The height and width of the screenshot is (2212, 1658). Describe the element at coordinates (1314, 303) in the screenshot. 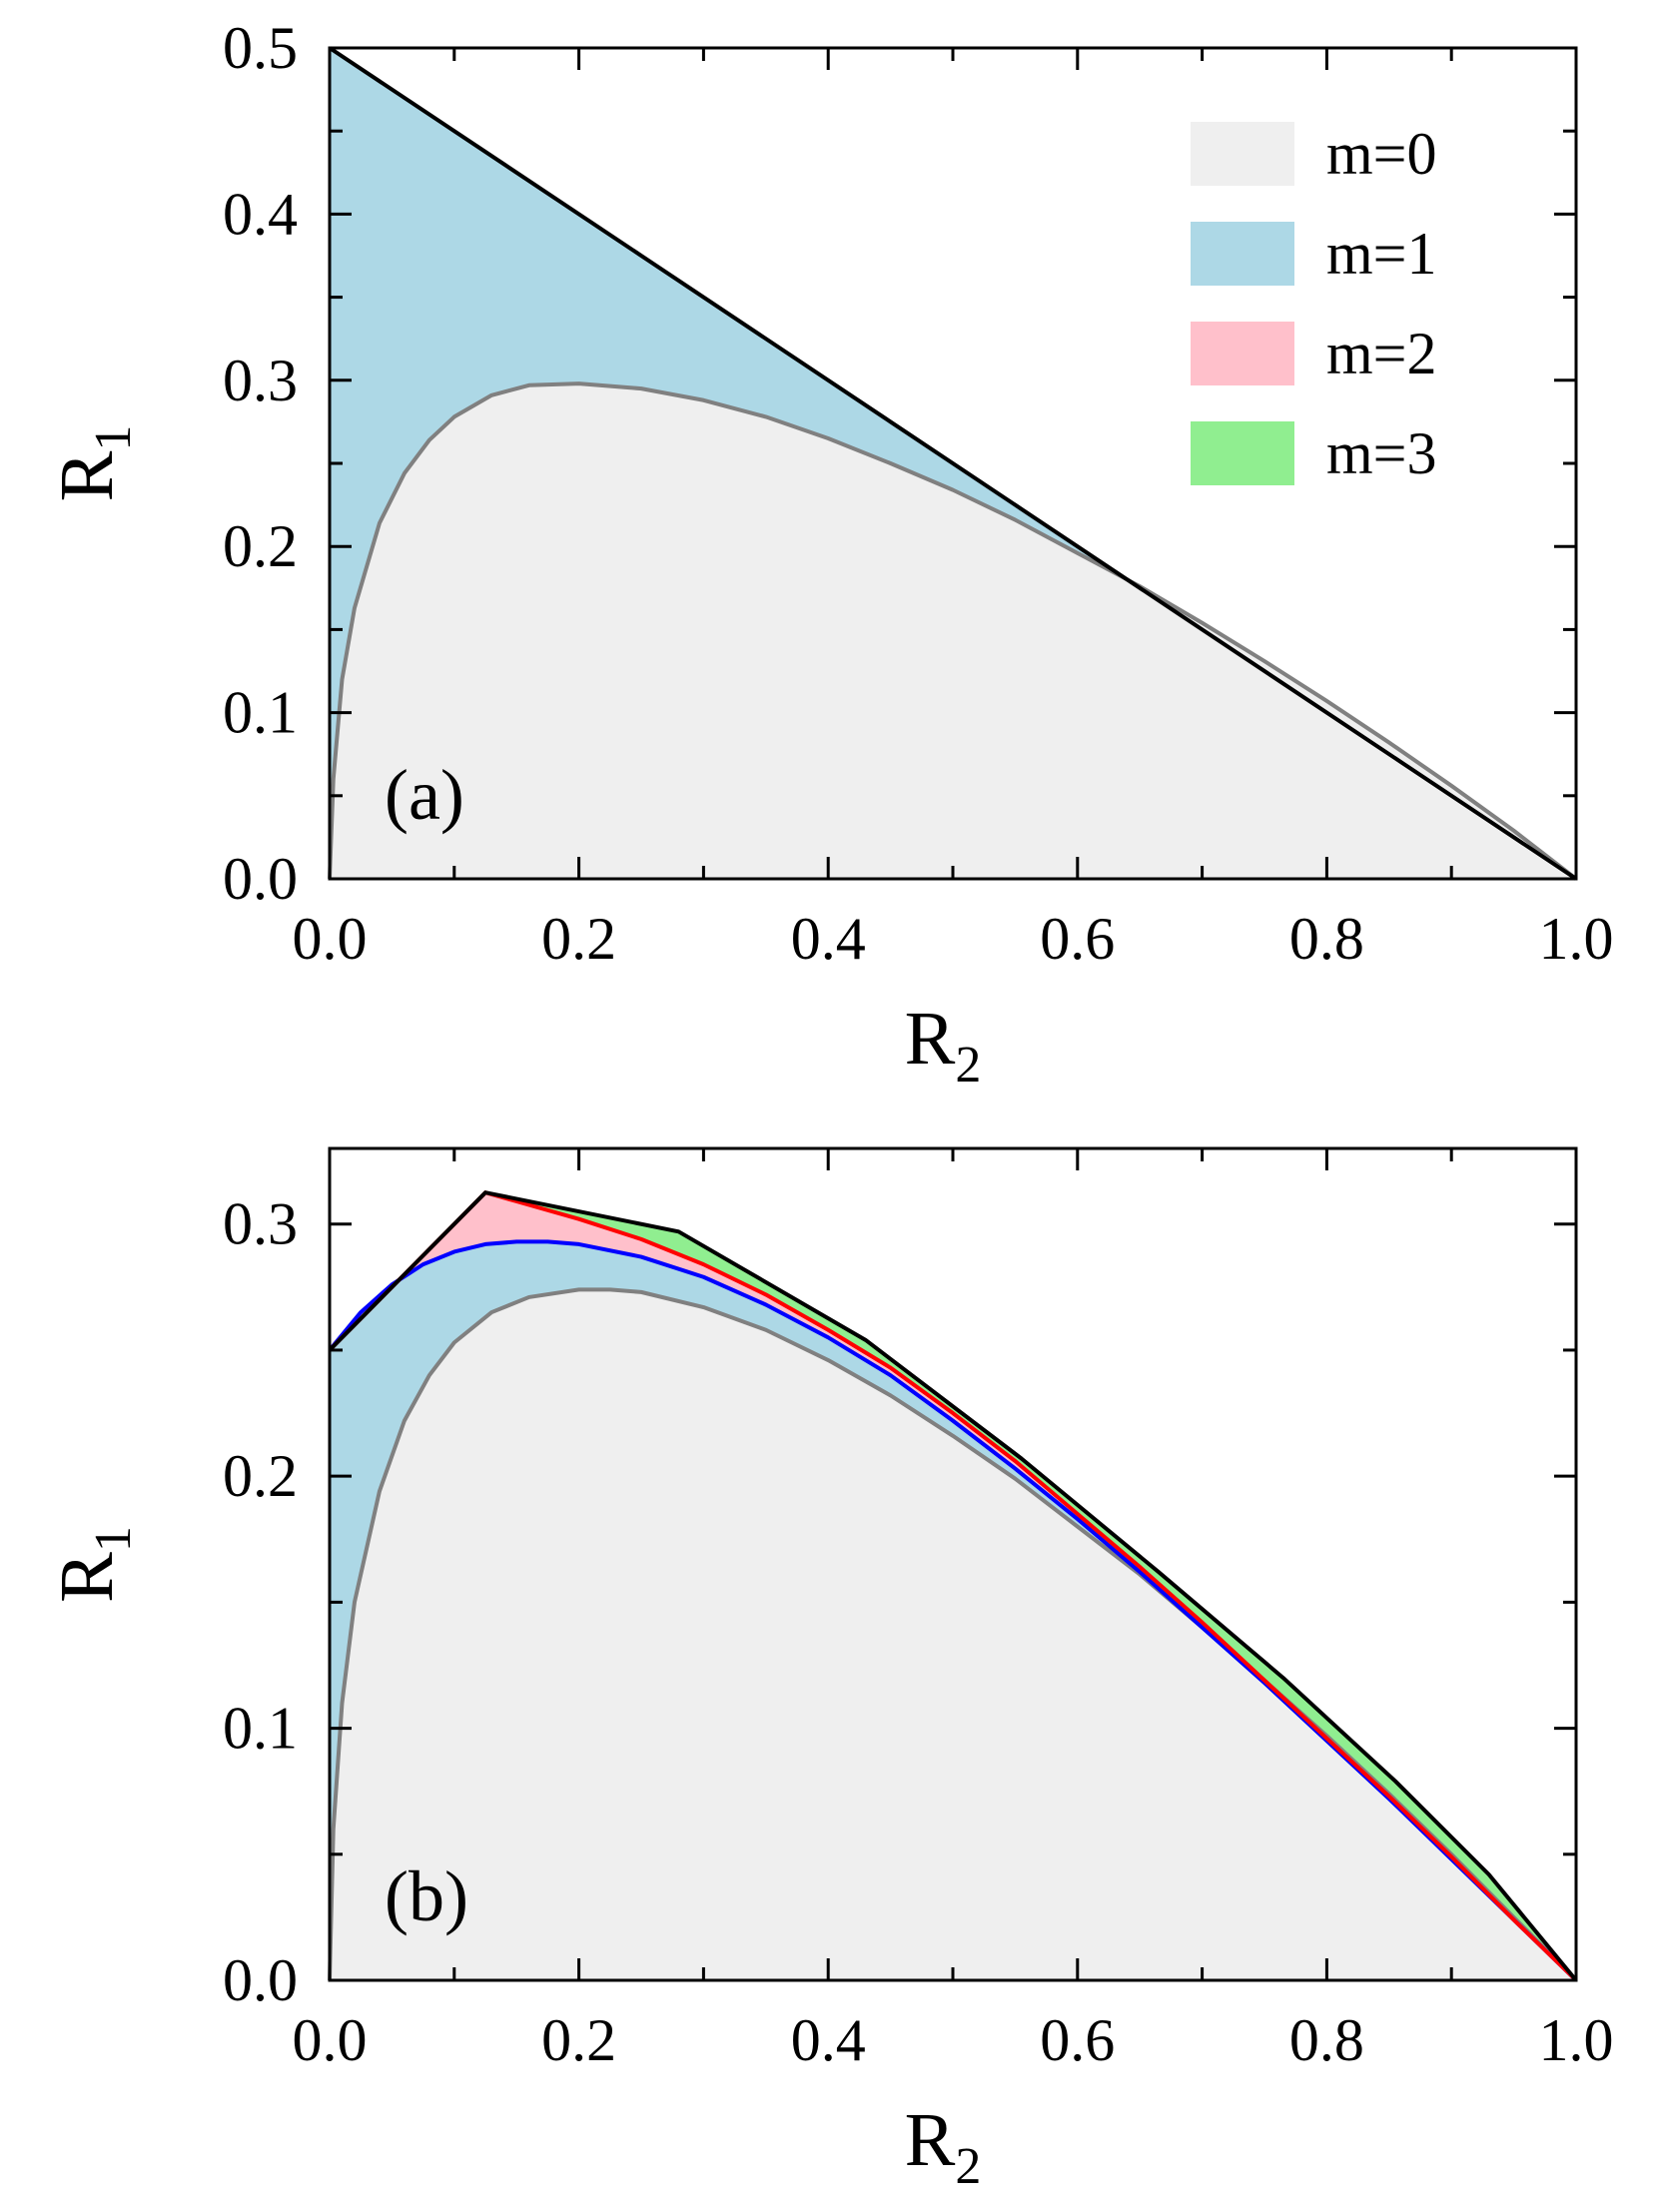

I see `legend: m=0 m=1 m=2 m=3` at that location.